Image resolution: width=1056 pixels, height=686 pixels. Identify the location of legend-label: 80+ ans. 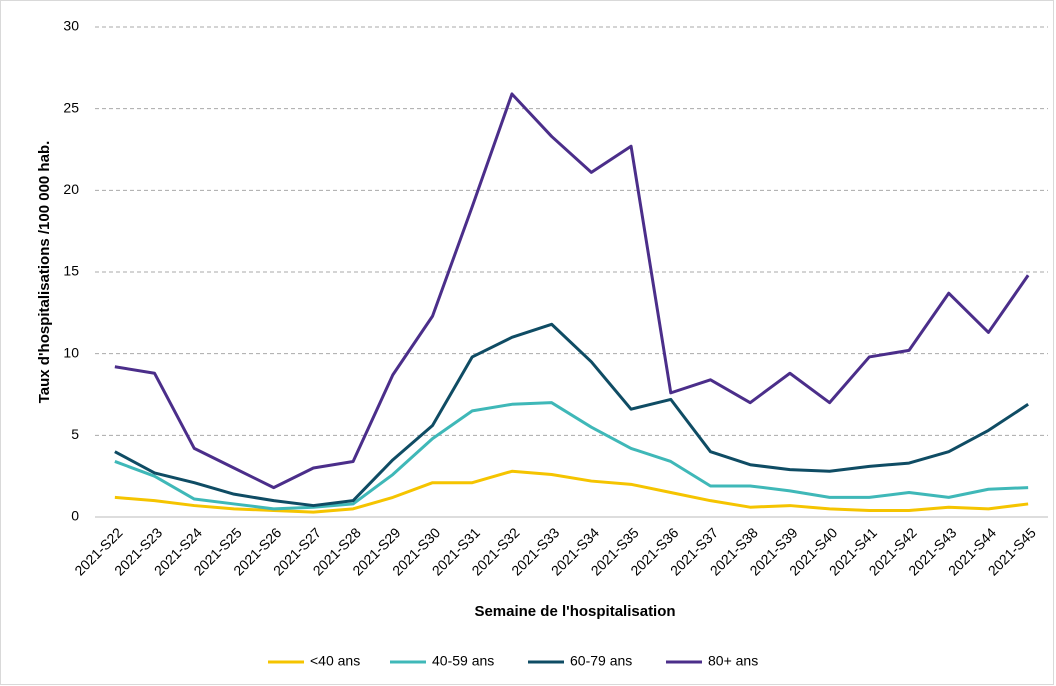
(733, 661).